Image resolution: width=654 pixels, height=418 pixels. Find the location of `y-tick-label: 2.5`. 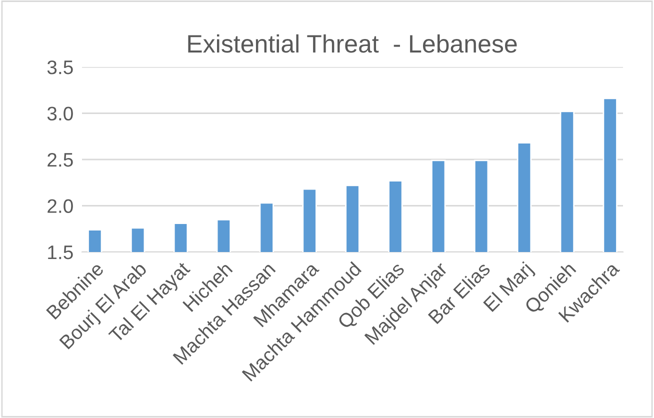

y-tick-label: 2.5 is located at coordinates (60, 159).